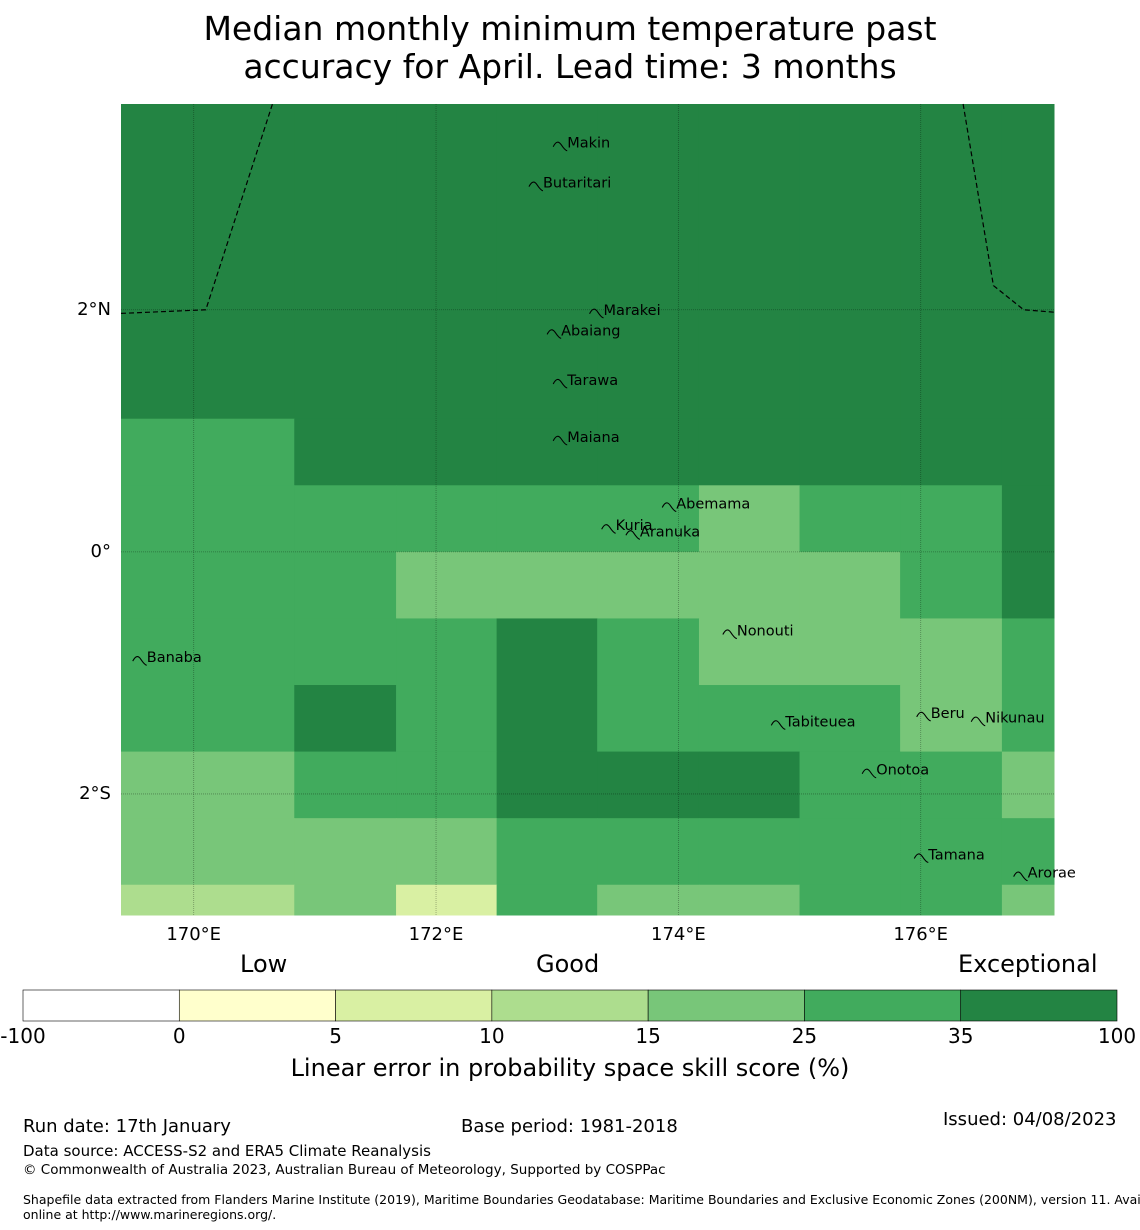 This screenshot has width=1140, height=1230. Describe the element at coordinates (819, 722) in the screenshot. I see `island-label: Tabiteuea` at that location.